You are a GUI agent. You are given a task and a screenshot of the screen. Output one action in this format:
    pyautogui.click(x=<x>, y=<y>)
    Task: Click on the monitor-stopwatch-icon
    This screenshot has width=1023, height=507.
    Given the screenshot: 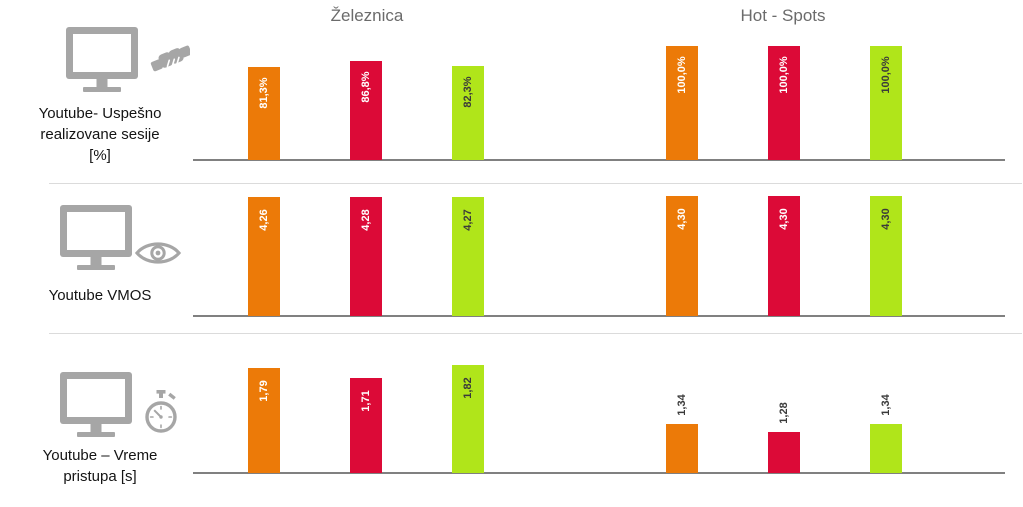 What is the action you would take?
    pyautogui.click(x=118, y=404)
    